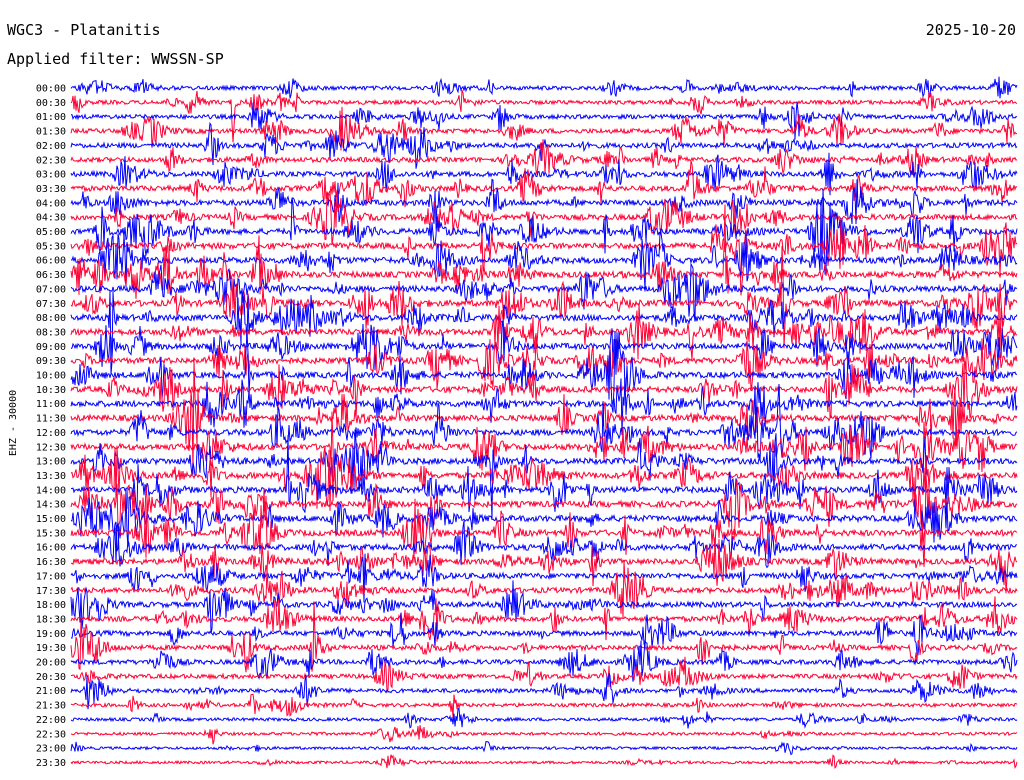  What do you see at coordinates (51, 275) in the screenshot?
I see `row-tick-label: 06:30` at bounding box center [51, 275].